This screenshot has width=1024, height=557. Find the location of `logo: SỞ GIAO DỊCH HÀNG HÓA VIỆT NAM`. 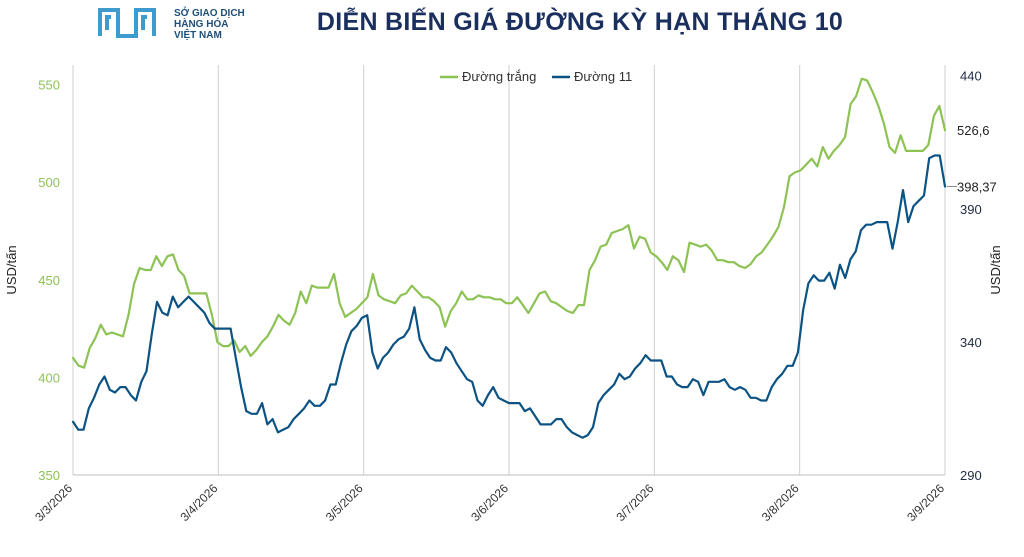

logo: SỞ GIAO DỊCH HÀNG HÓA VIỆT NAM is located at coordinates (176, 24).